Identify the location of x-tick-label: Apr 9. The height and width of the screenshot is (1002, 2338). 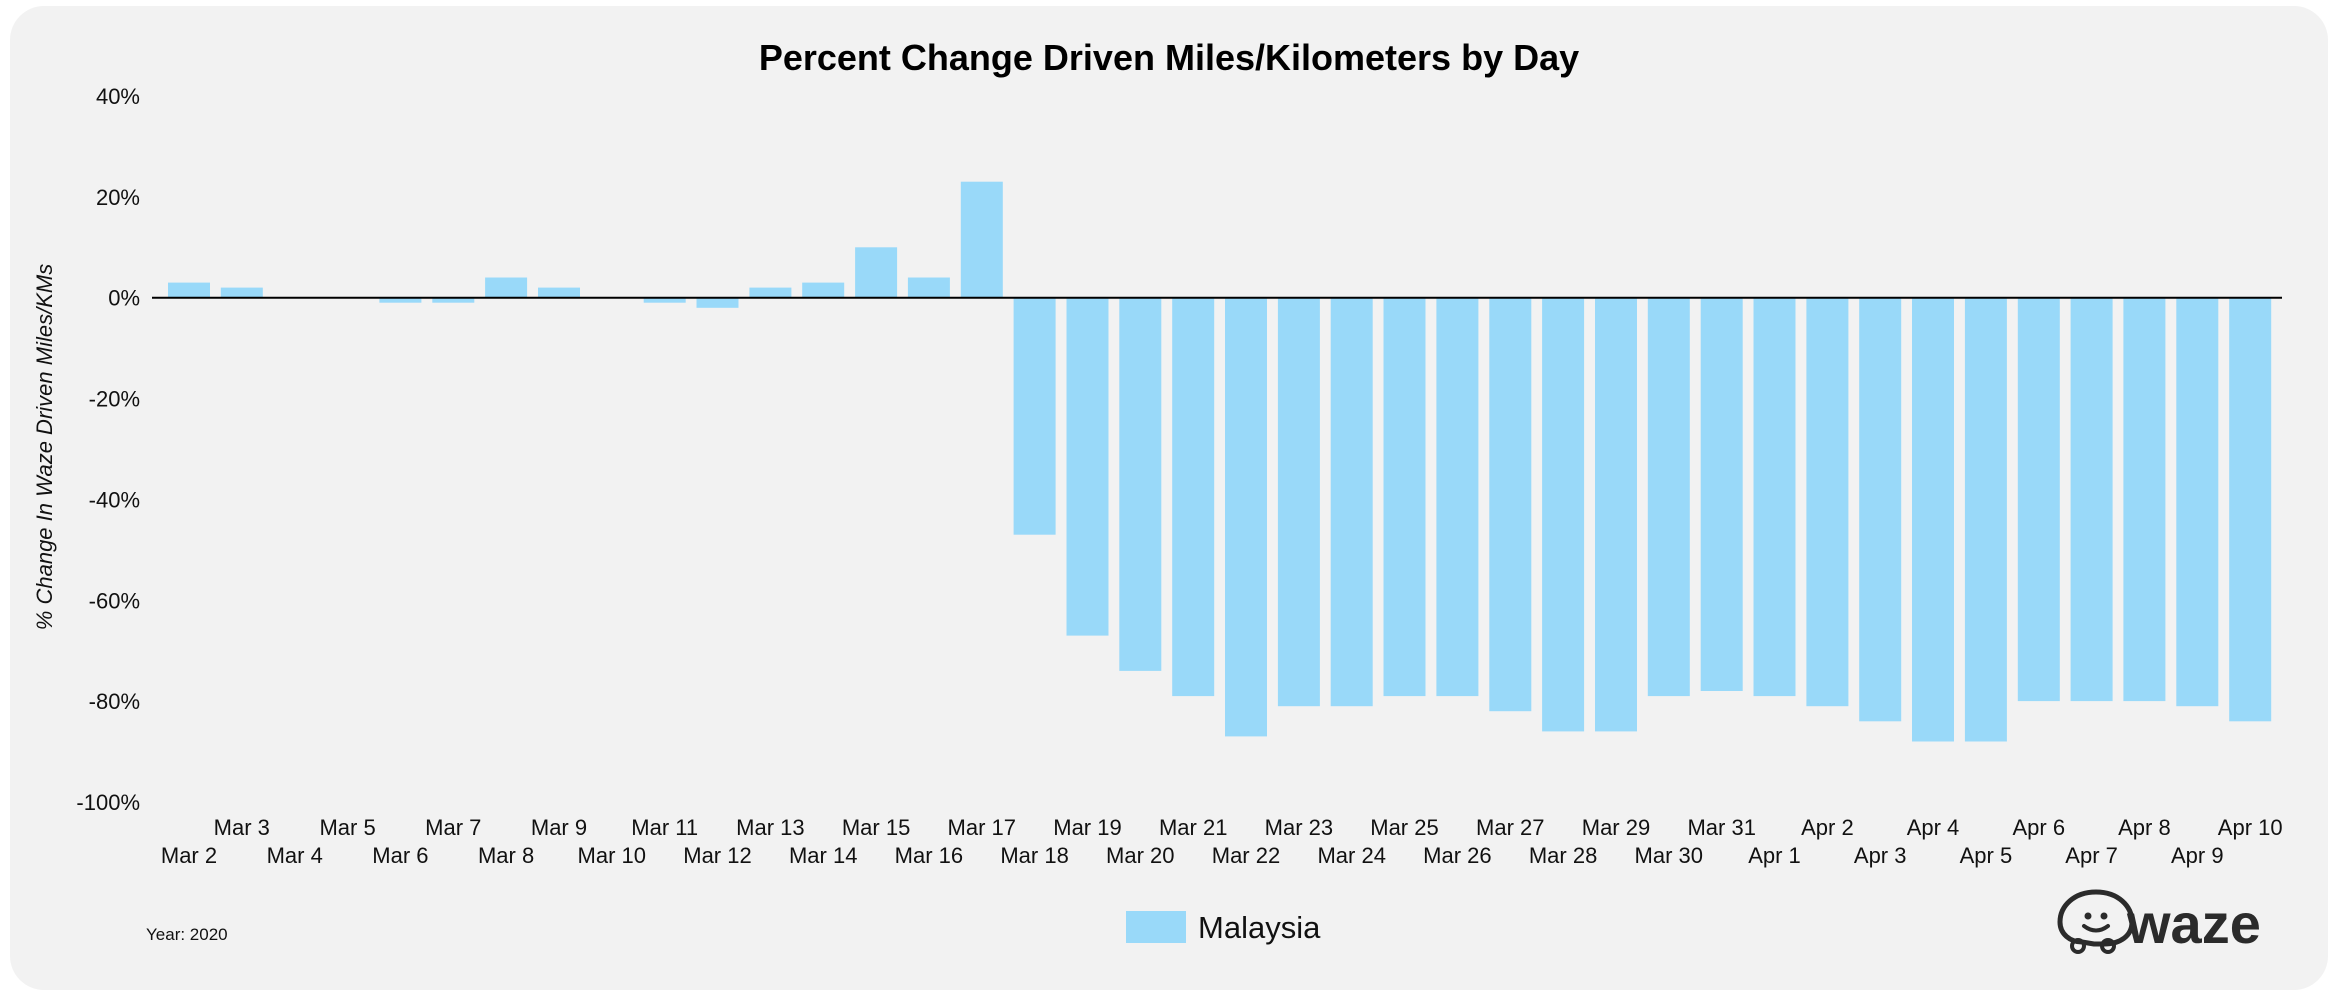
(2197, 855).